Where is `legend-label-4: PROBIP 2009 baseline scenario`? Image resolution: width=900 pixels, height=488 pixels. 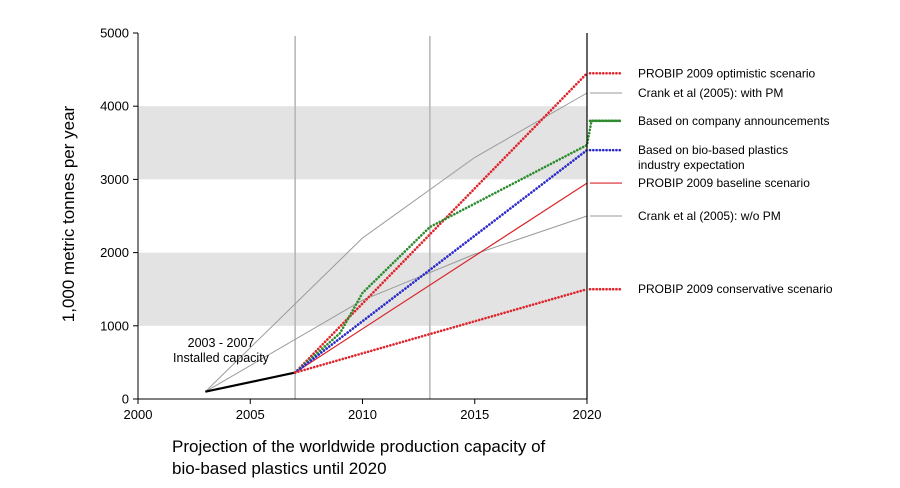
legend-label-4: PROBIP 2009 baseline scenario is located at coordinates (724, 183).